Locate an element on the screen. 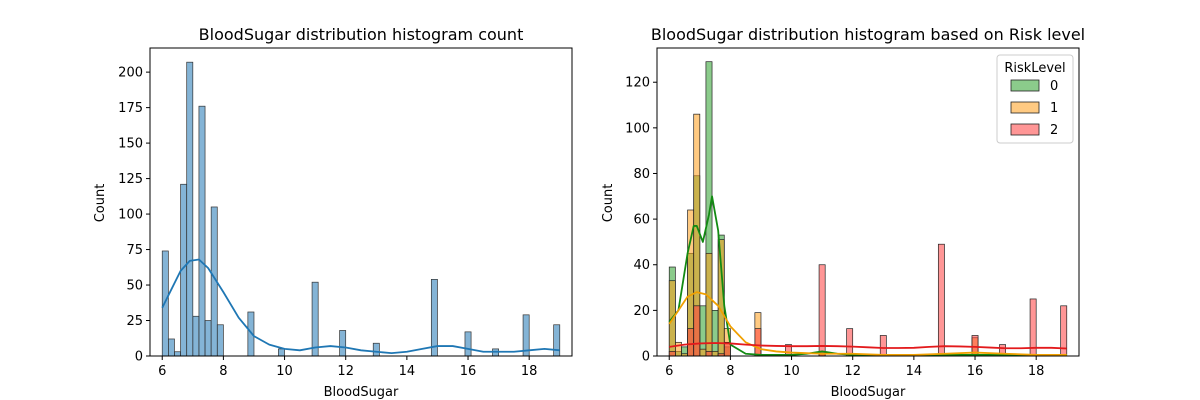  y-tick-label: 200 is located at coordinates (130, 73).